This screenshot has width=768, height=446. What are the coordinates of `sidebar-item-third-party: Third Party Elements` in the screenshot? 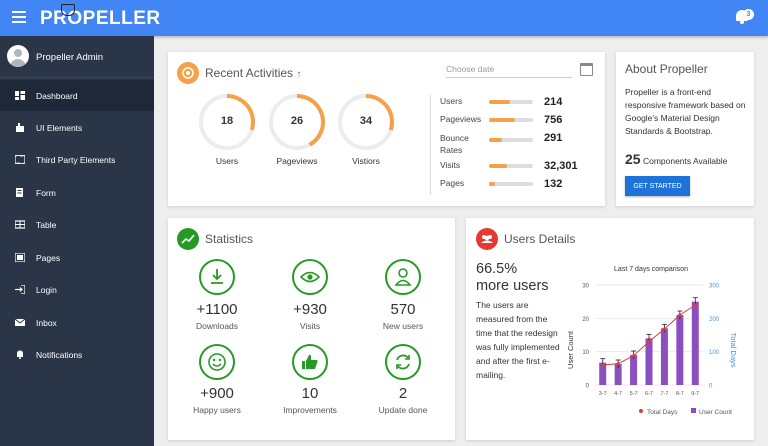 It's located at (77, 159).